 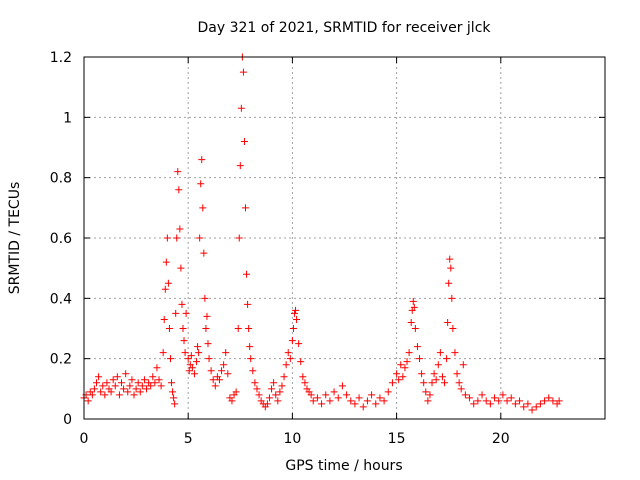 What do you see at coordinates (67, 420) in the screenshot?
I see `y-tick-label: 0` at bounding box center [67, 420].